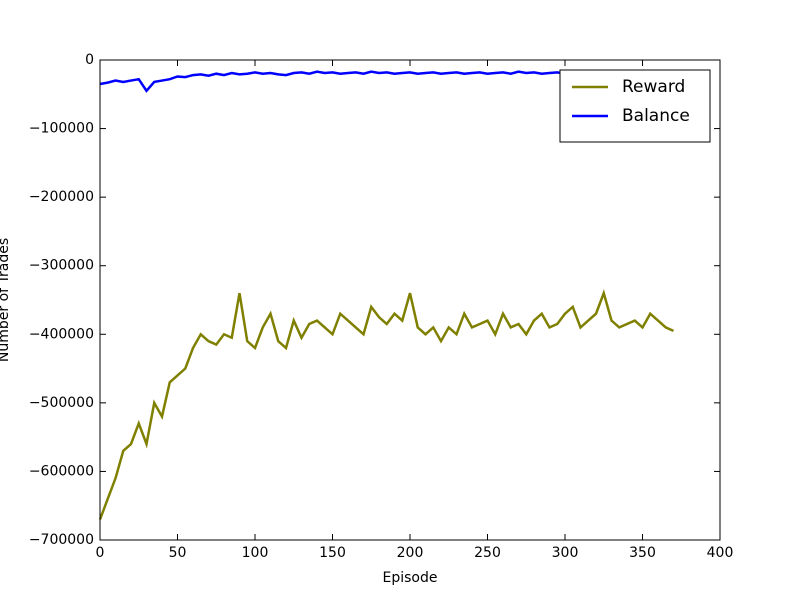  What do you see at coordinates (61, 471) in the screenshot?
I see `y-tick-label: −600000` at bounding box center [61, 471].